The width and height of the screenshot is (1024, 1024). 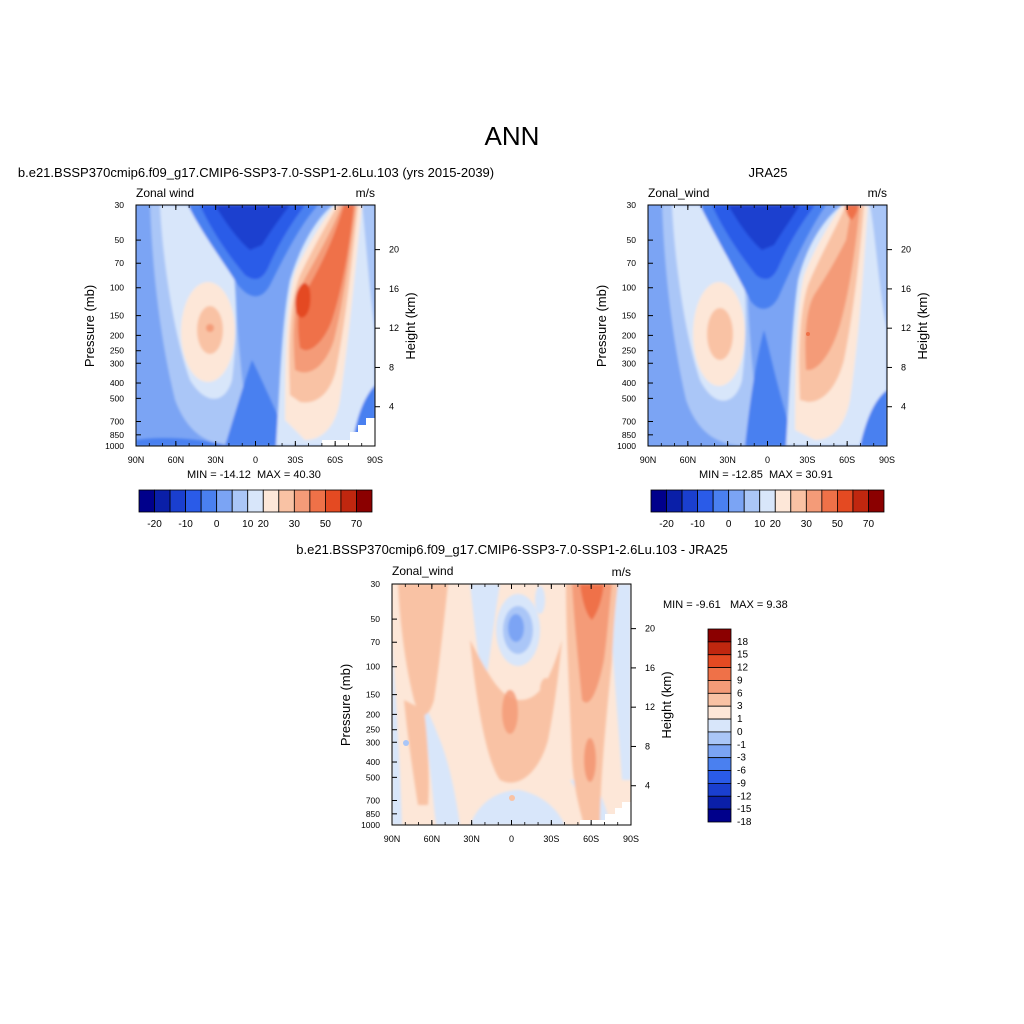 What do you see at coordinates (248, 524) in the screenshot?
I see `colorbar-label: 10` at bounding box center [248, 524].